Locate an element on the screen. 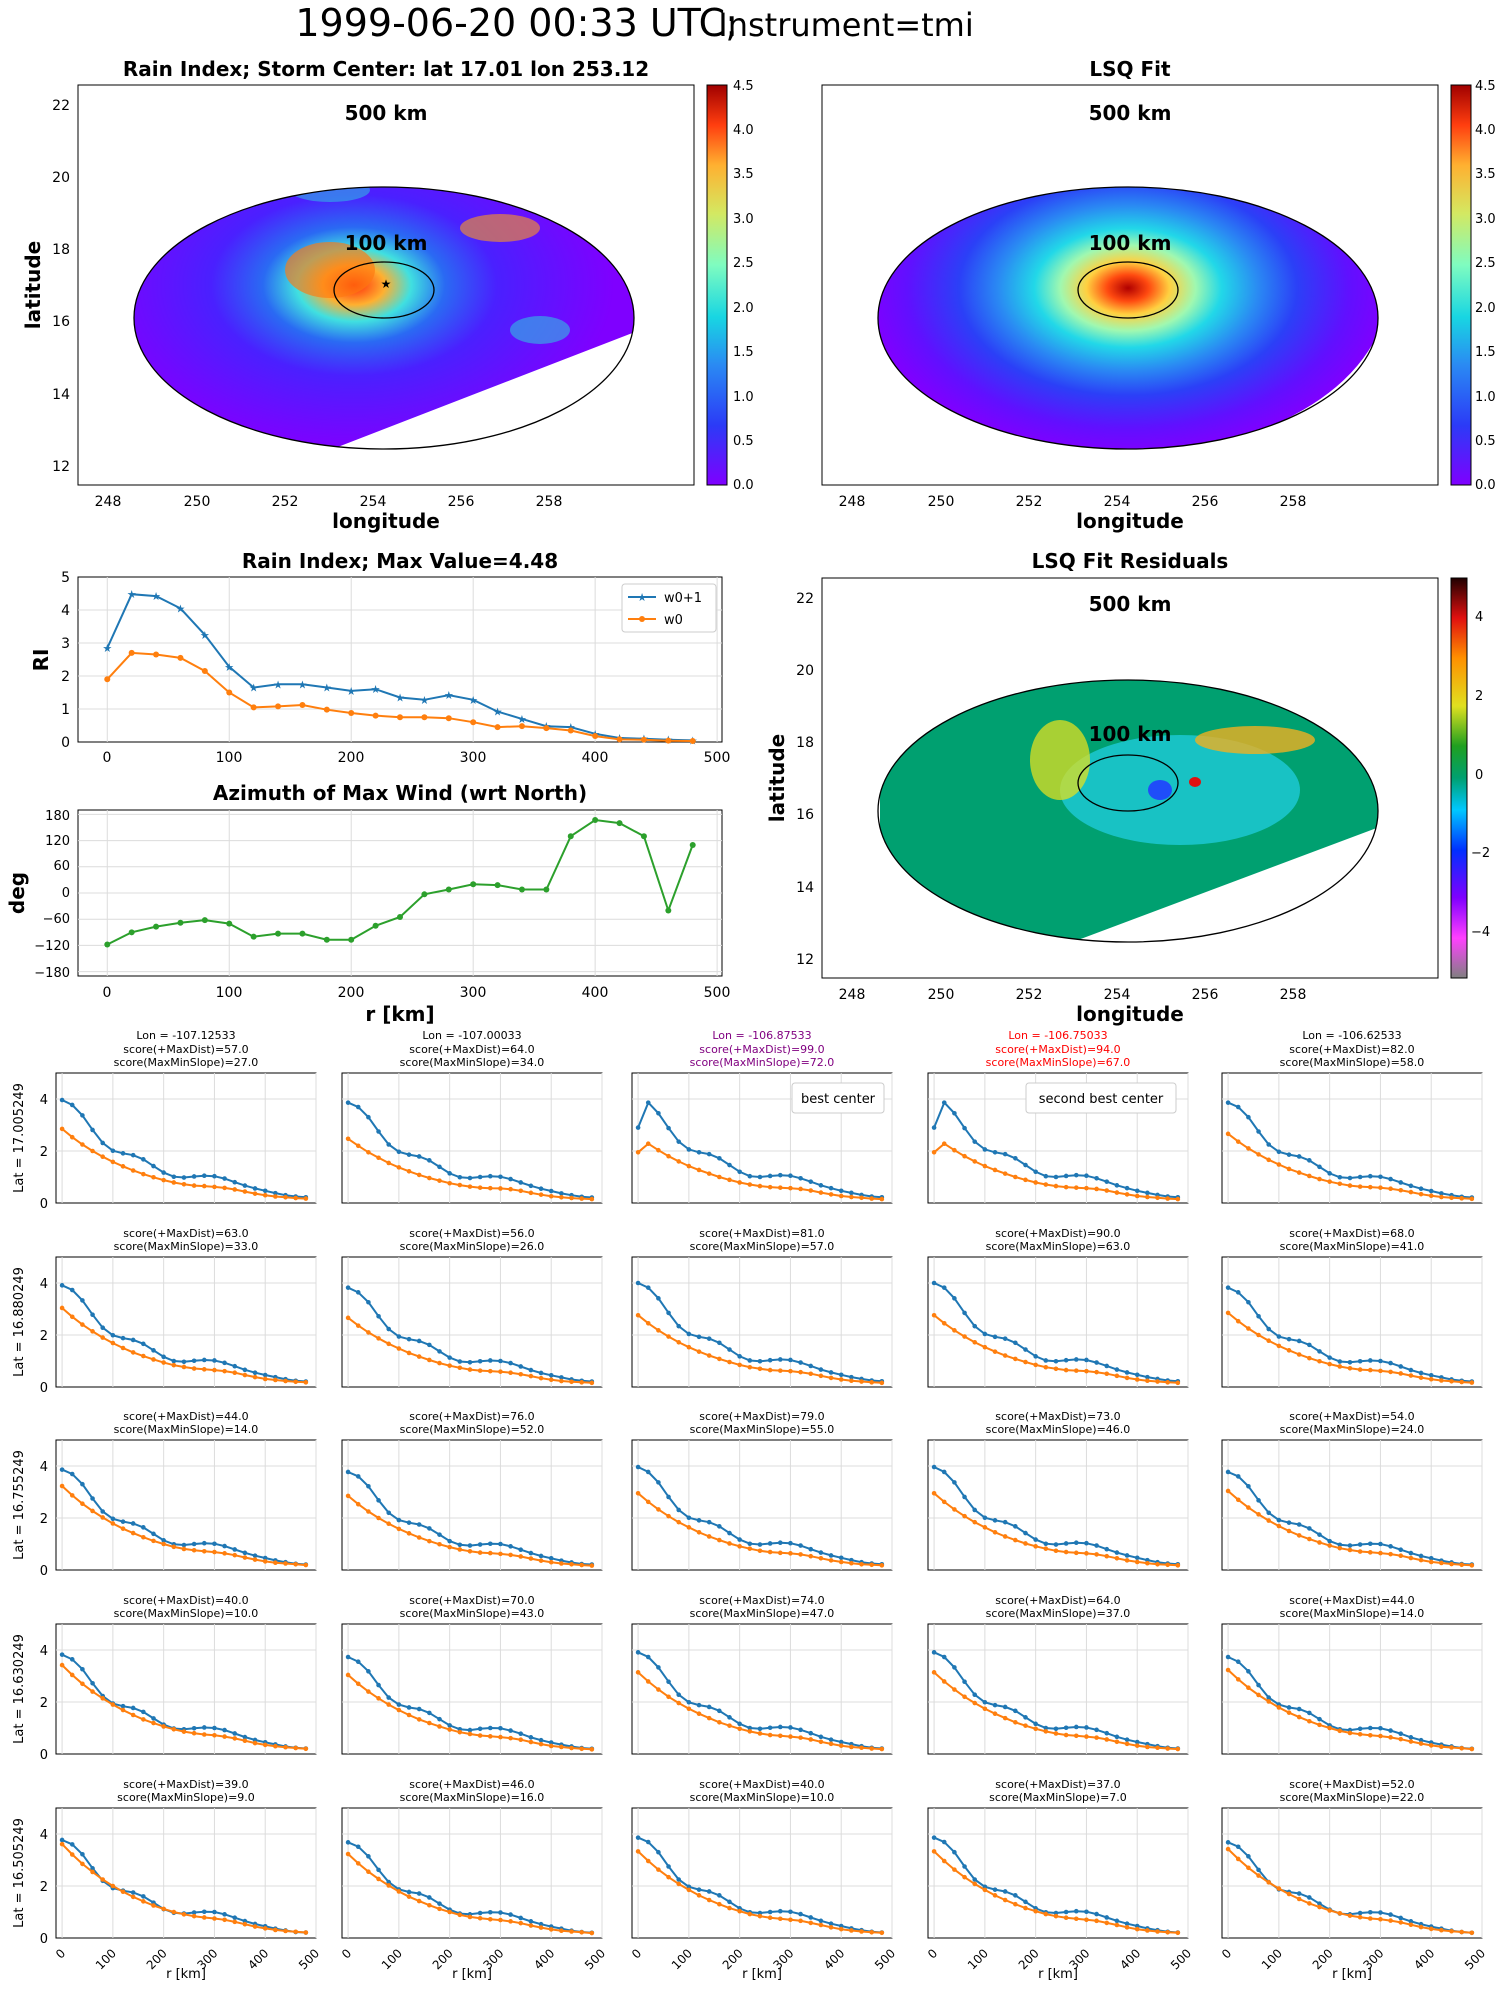 This screenshot has height=2000, width=1500. rain-map-yticks: 12 14 16 18 20 22 is located at coordinates (61, 286).